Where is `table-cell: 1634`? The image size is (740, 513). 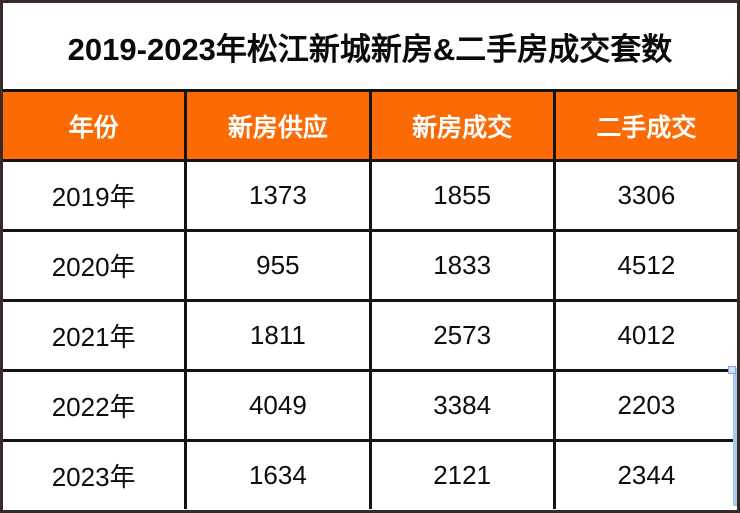 table-cell: 1634 is located at coordinates (278, 475).